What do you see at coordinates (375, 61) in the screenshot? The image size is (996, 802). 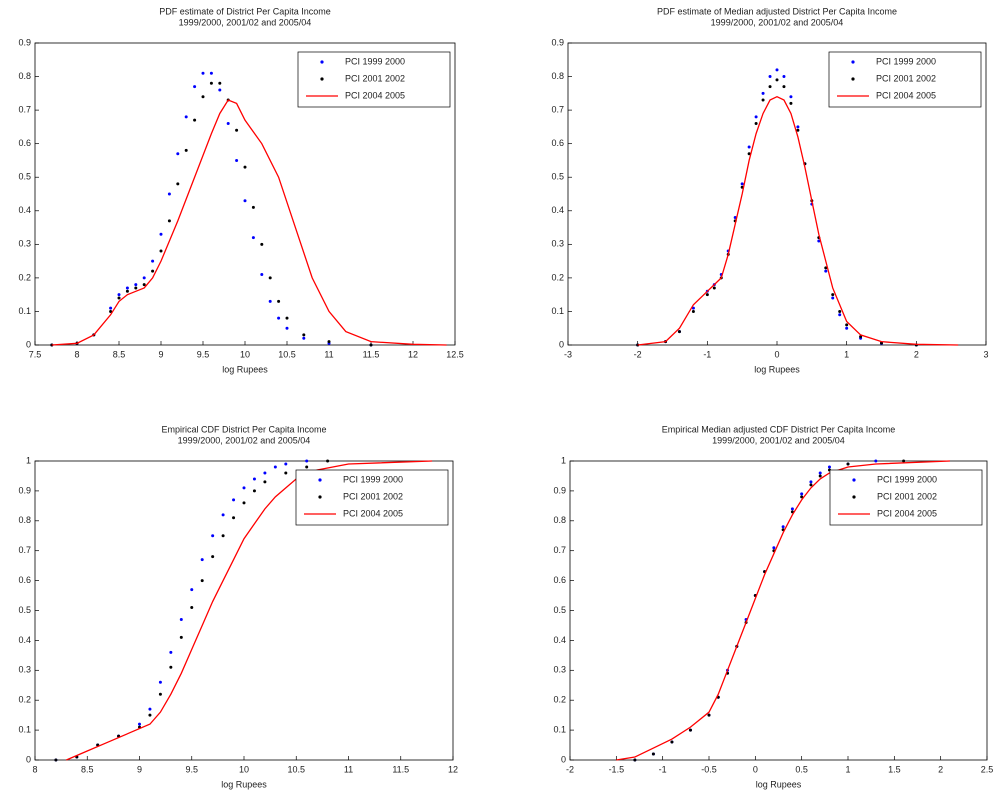 I see `legend-label: PCI 1999 2000` at bounding box center [375, 61].